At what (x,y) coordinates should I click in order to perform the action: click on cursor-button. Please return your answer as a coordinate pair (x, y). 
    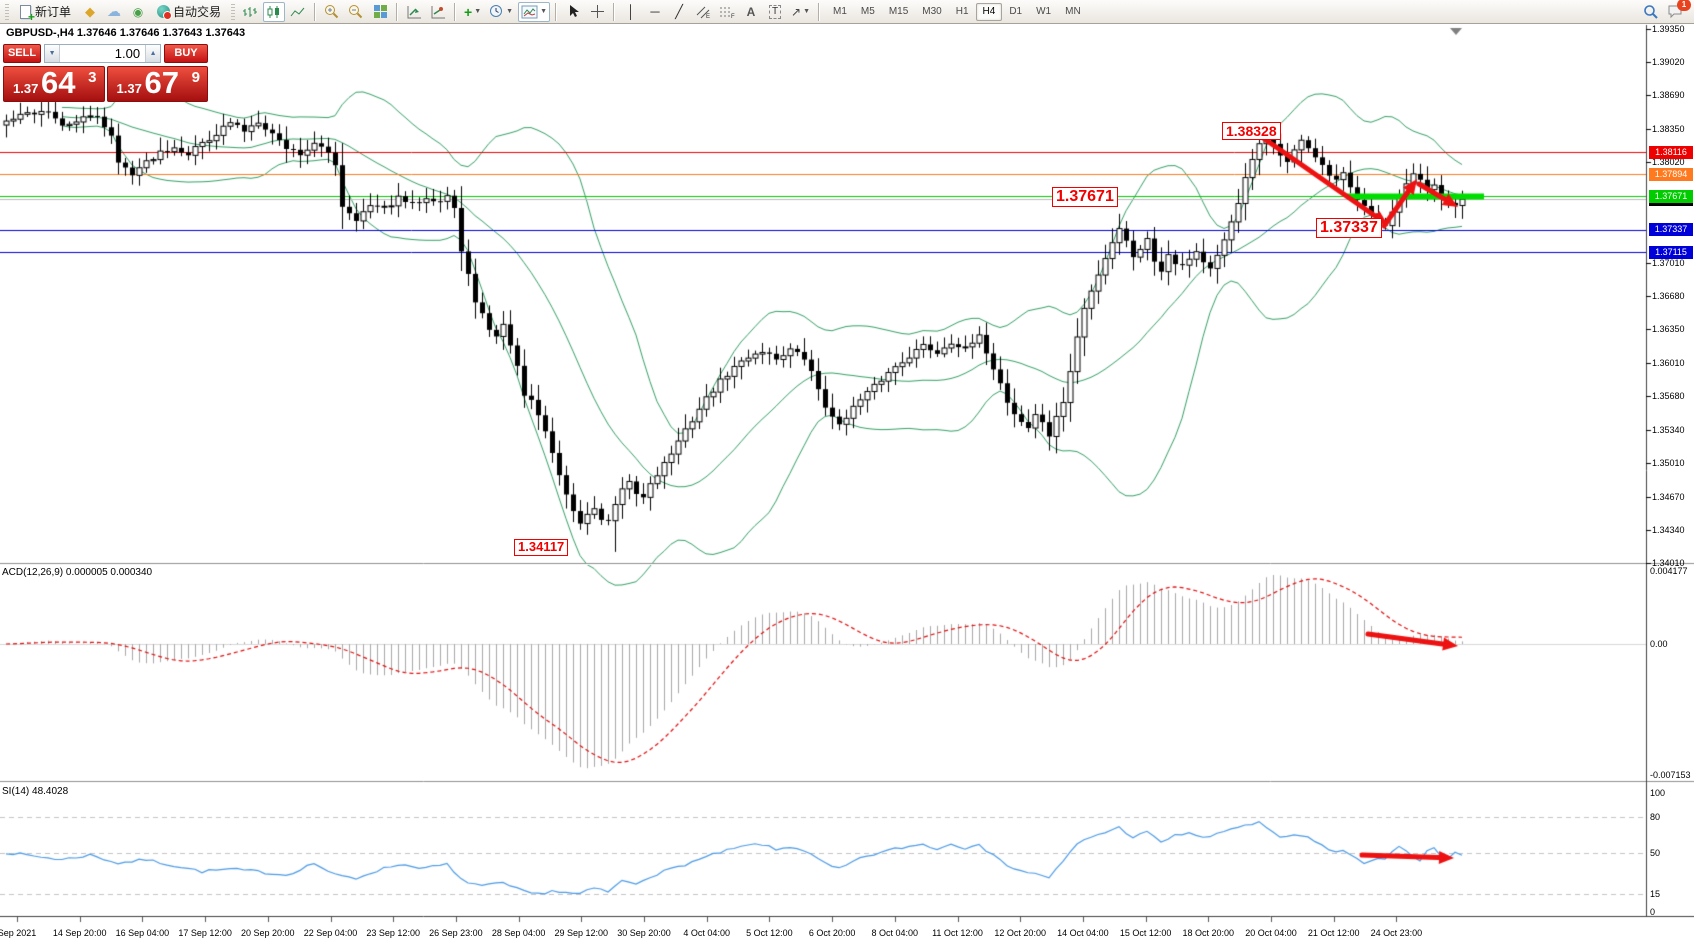
    Looking at the image, I should click on (573, 12).